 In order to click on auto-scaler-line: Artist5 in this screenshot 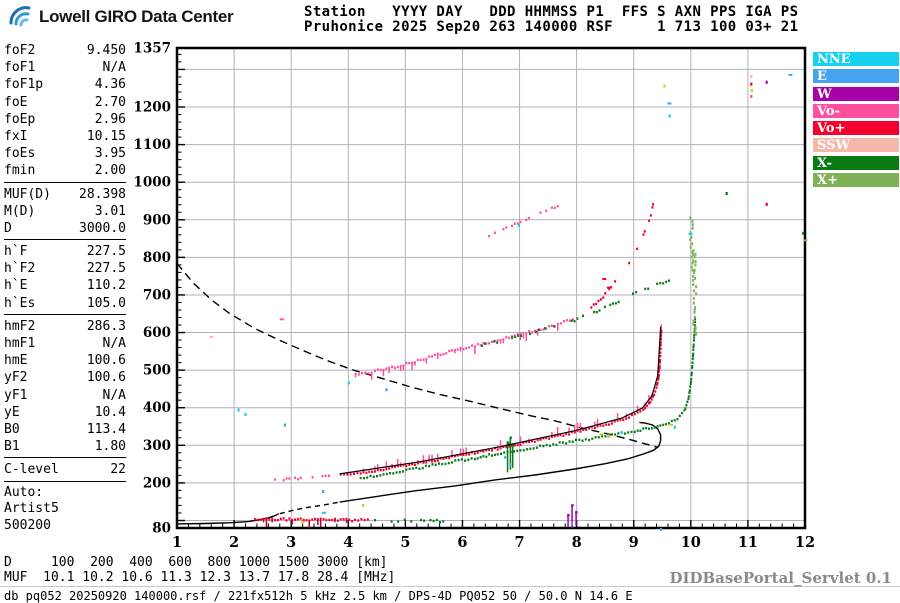, I will do `click(31, 508)`.